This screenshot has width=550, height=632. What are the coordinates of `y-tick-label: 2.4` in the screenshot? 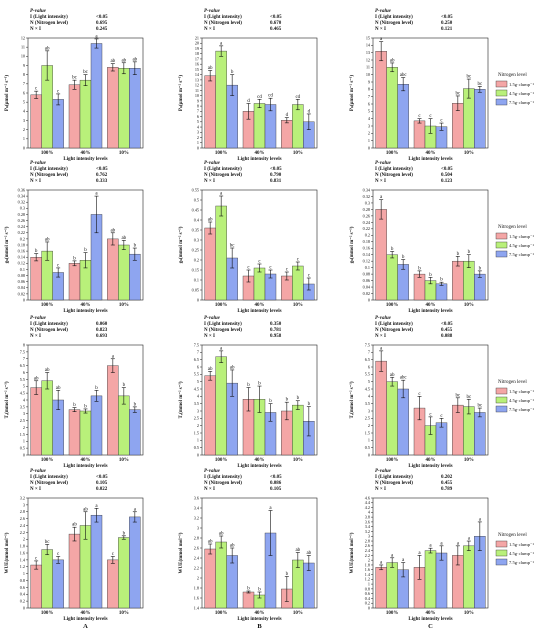 It's located at (368, 550).